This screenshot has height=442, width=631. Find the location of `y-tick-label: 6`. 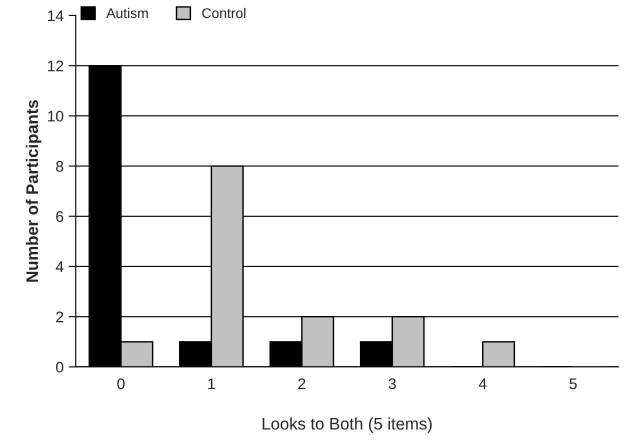

y-tick-label: 6 is located at coordinates (60, 216).